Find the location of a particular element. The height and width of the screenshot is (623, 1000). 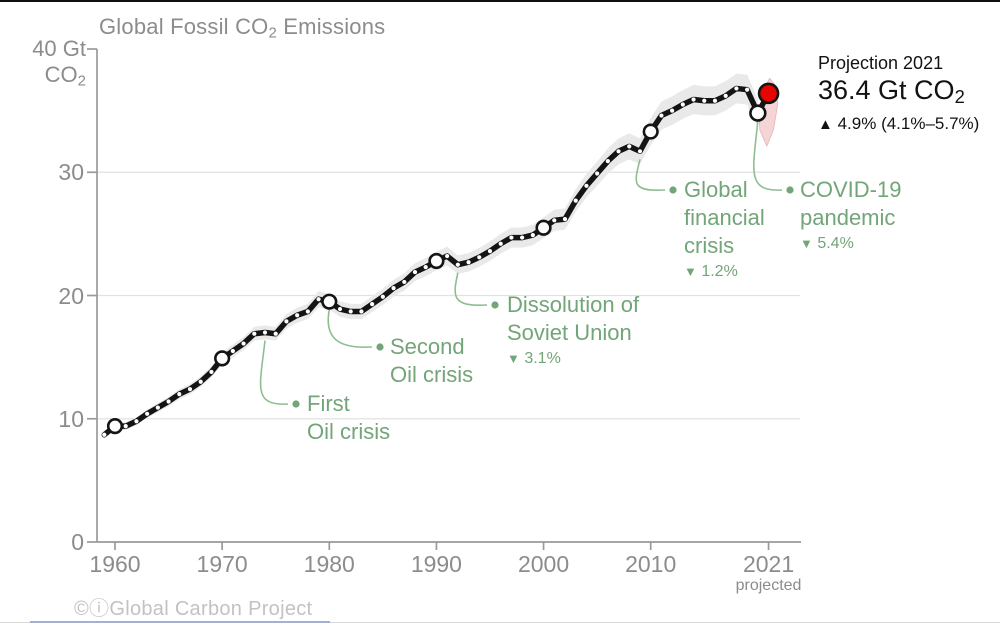

annotation-percent-financial-crisis: ▼ 1.2% is located at coordinates (711, 271).